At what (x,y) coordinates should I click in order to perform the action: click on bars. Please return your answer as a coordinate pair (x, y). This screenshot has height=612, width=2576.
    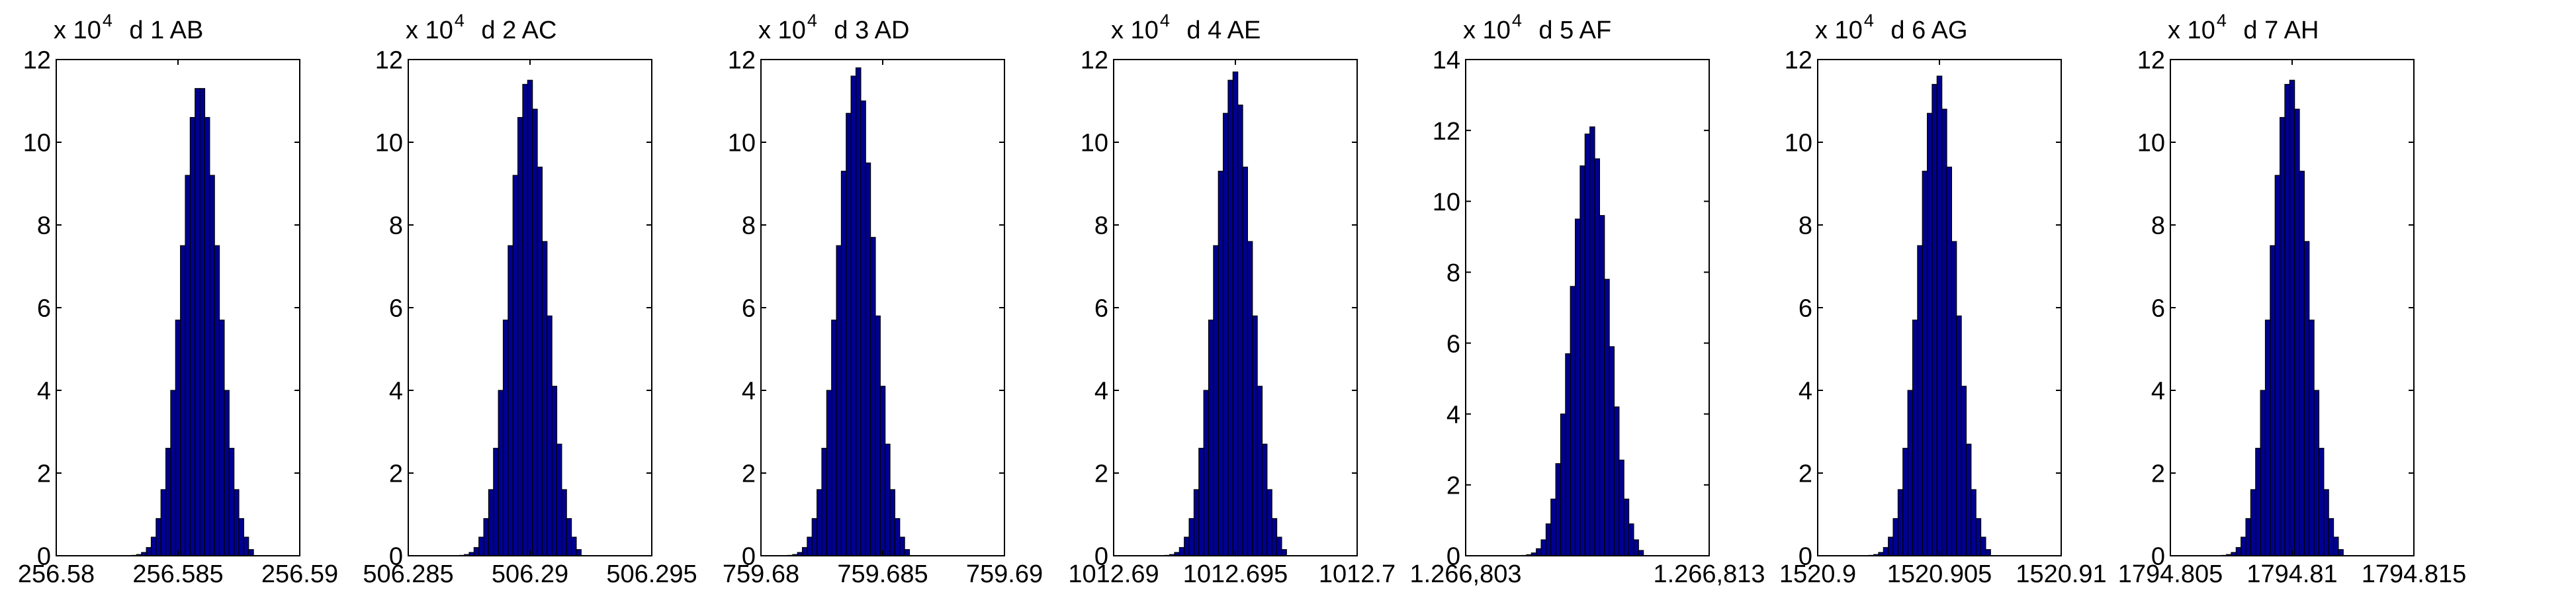
    Looking at the image, I should click on (192, 322).